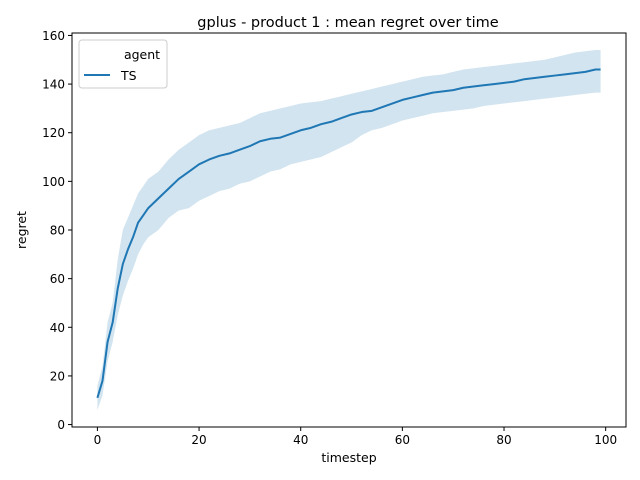 The height and width of the screenshot is (480, 640). I want to click on legend-label-ts: TS, so click(128, 75).